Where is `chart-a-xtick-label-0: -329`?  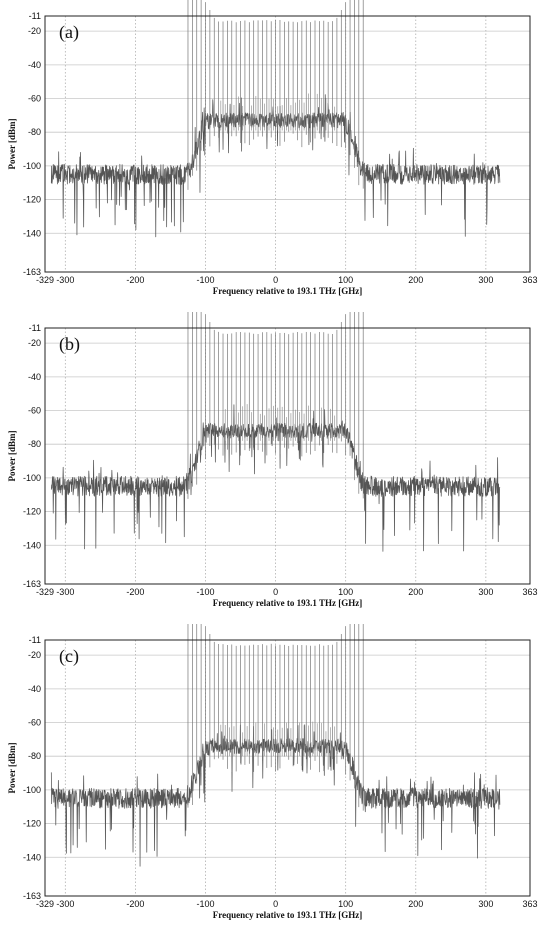
chart-a-xtick-label-0: -329 is located at coordinates (45, 280).